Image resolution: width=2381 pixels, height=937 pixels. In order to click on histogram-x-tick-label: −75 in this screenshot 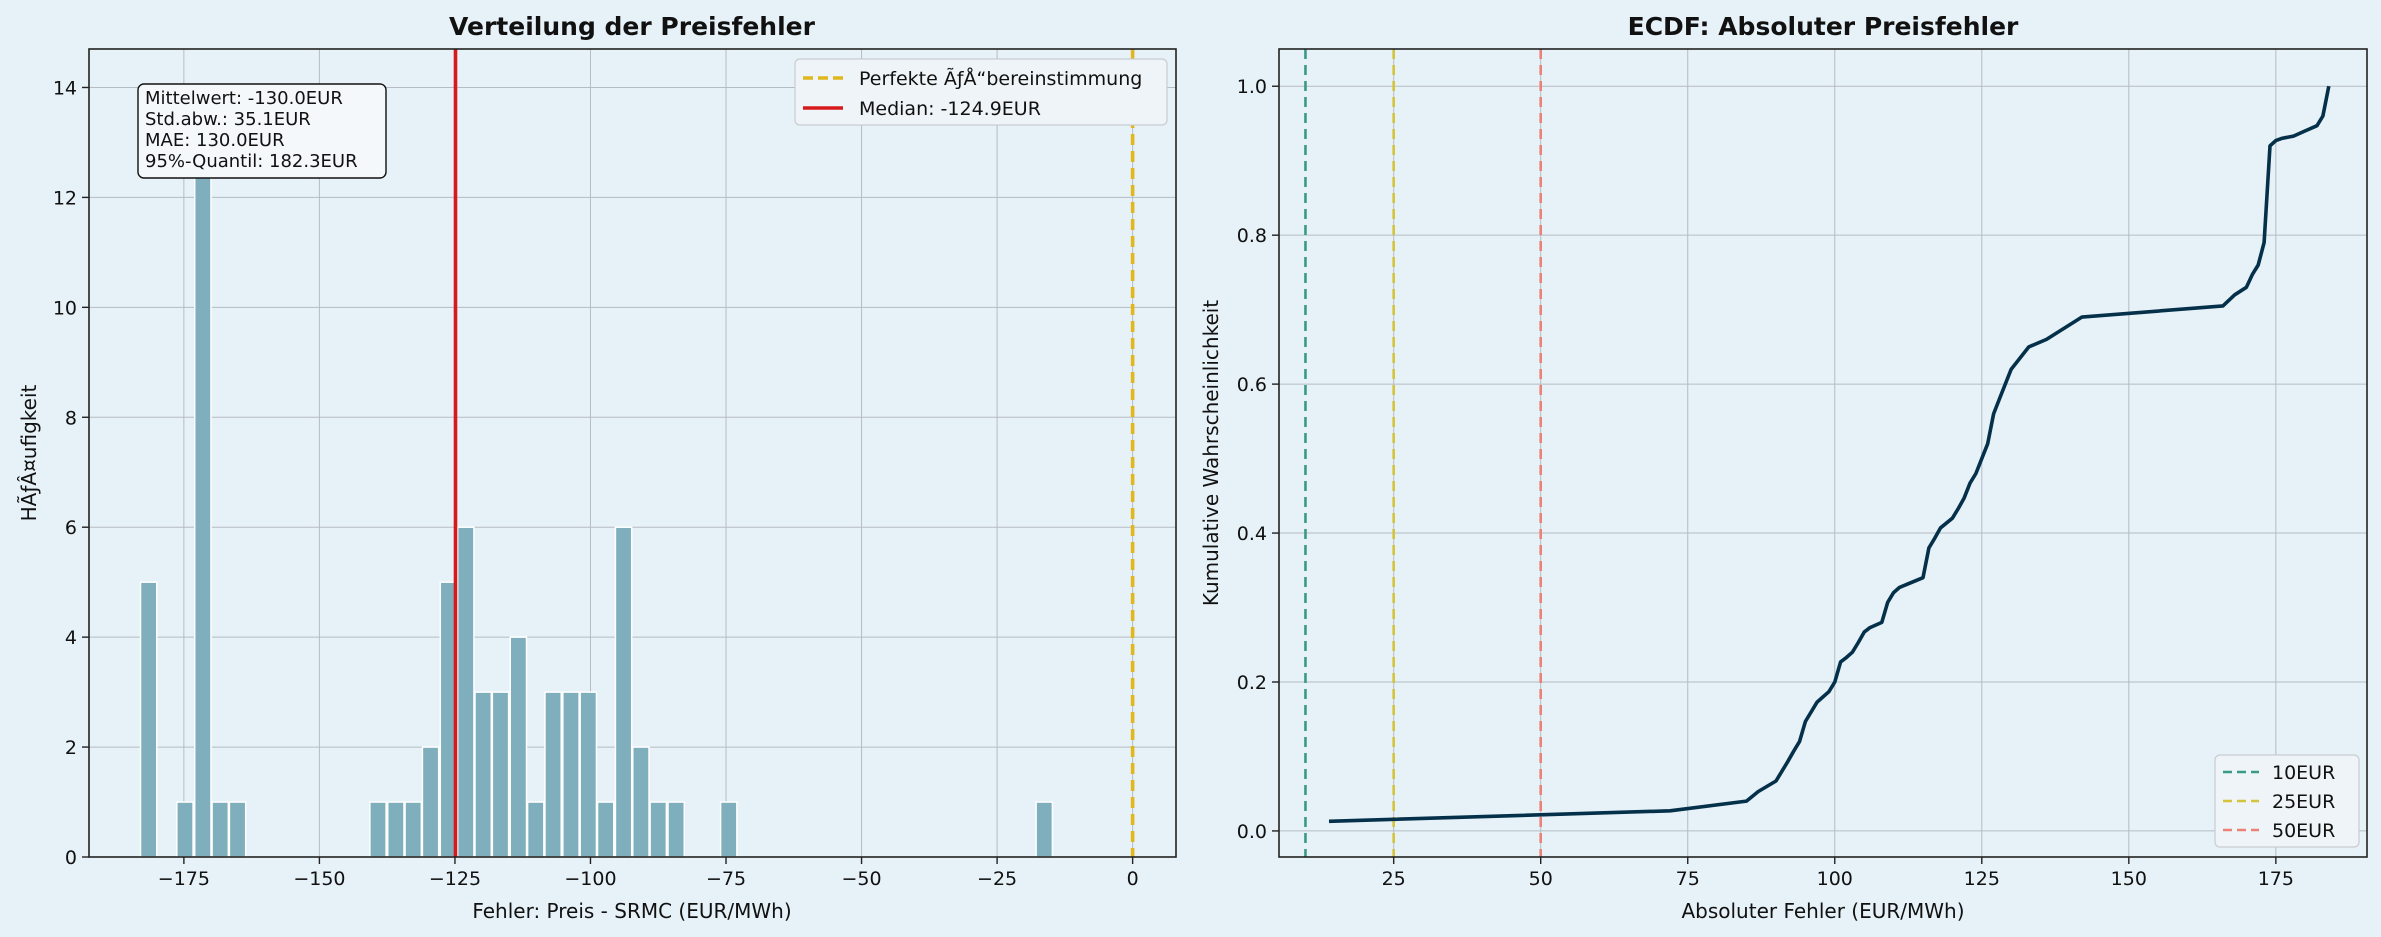, I will do `click(726, 879)`.